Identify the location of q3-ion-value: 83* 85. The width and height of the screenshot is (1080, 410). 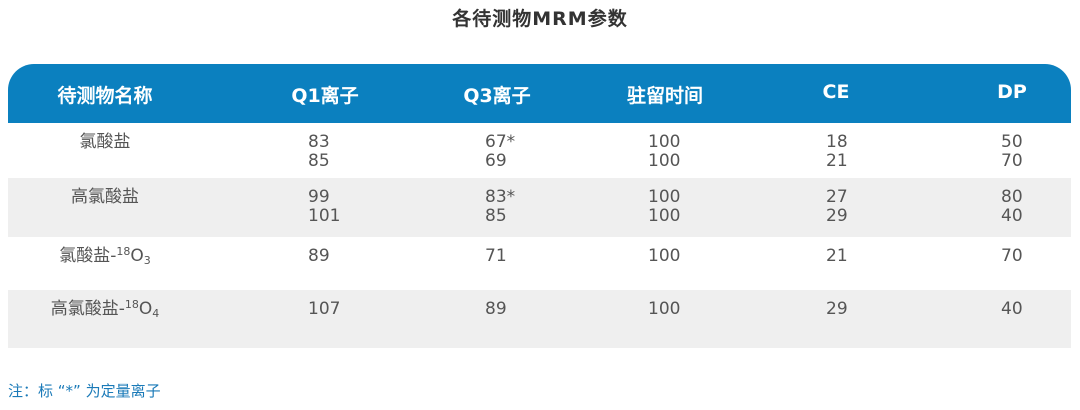
(500, 206).